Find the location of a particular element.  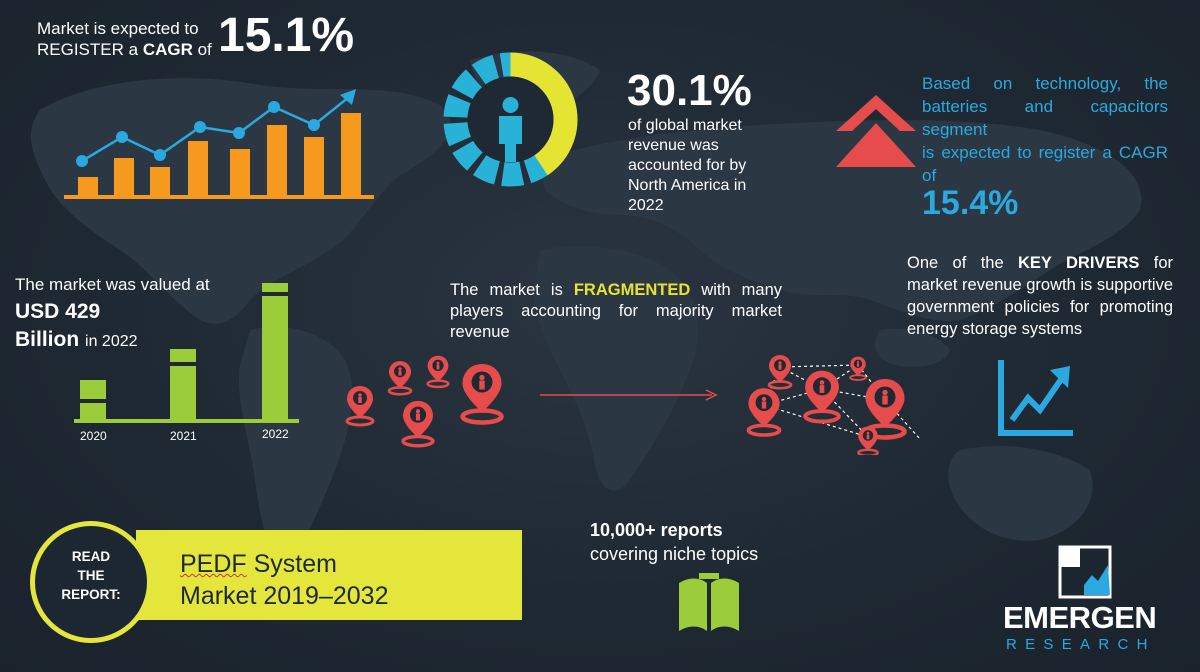

cagr-line2-post: of is located at coordinates (202, 49).